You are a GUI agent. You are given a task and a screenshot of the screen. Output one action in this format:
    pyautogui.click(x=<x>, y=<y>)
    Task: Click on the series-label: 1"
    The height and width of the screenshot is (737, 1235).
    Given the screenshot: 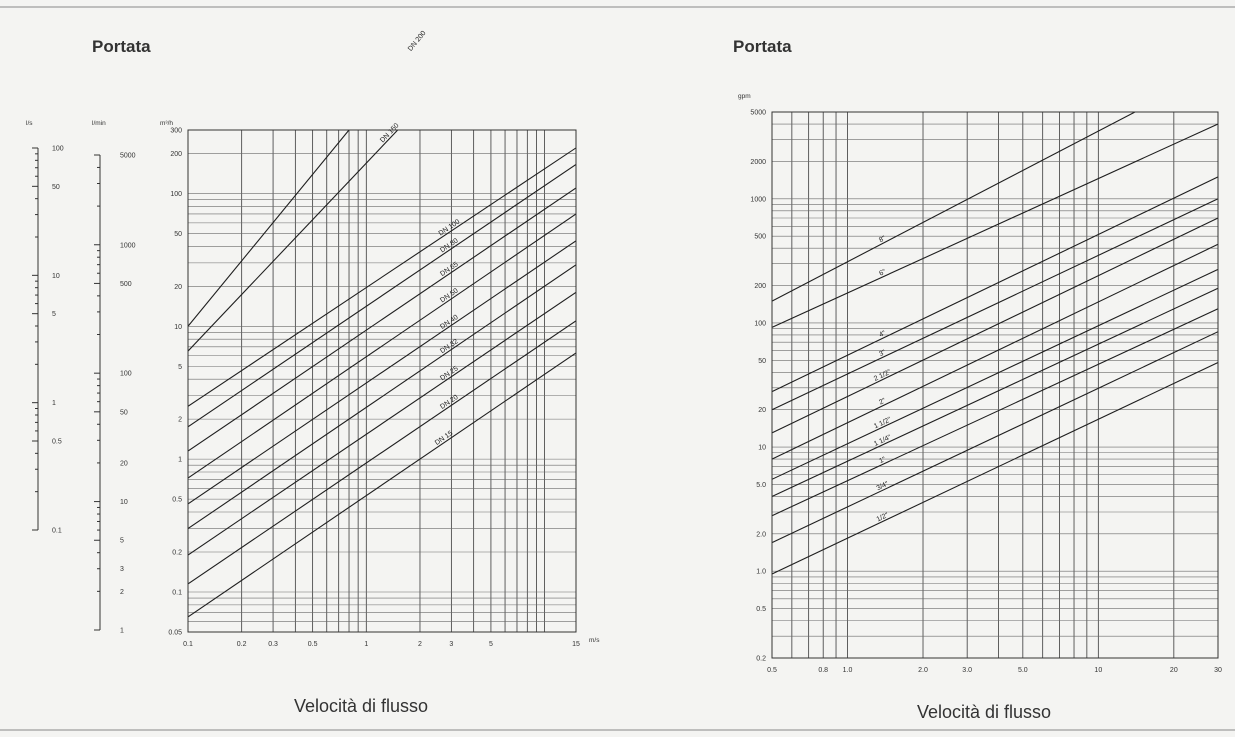 What is the action you would take?
    pyautogui.click(x=882, y=460)
    